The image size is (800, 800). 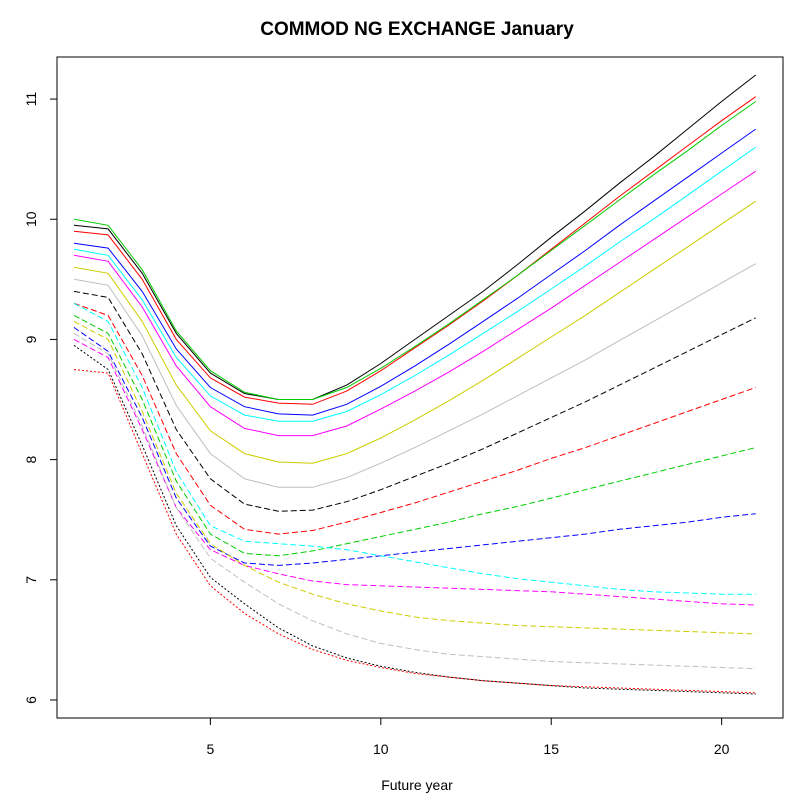 I want to click on y-tick-label: 11, so click(x=31, y=99).